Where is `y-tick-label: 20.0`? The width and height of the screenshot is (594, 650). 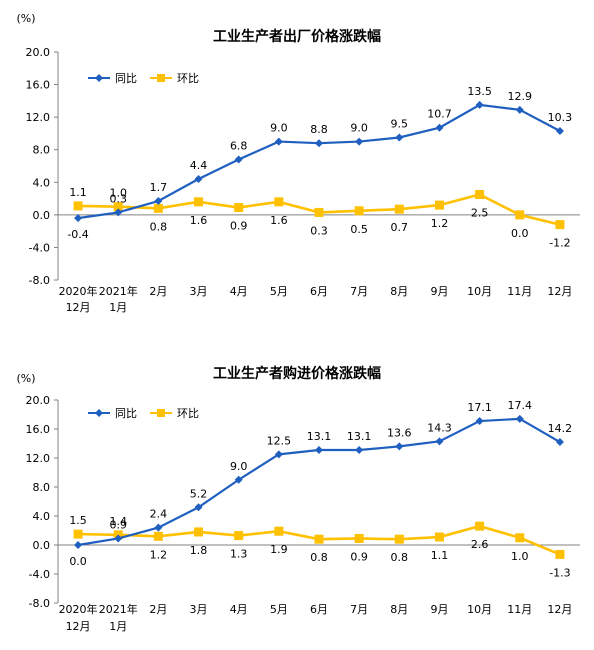
y-tick-label: 20.0 is located at coordinates (38, 52).